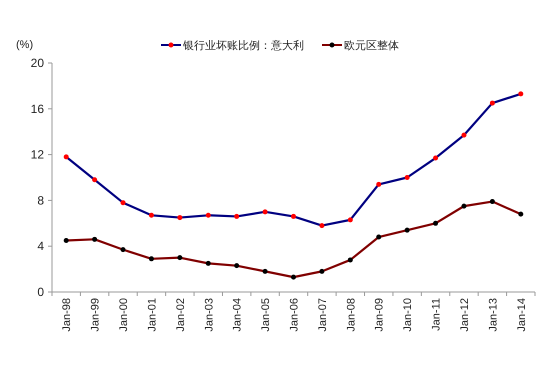  What do you see at coordinates (243, 45) in the screenshot?
I see `legend-label: 银行业坏账比例：意大利` at bounding box center [243, 45].